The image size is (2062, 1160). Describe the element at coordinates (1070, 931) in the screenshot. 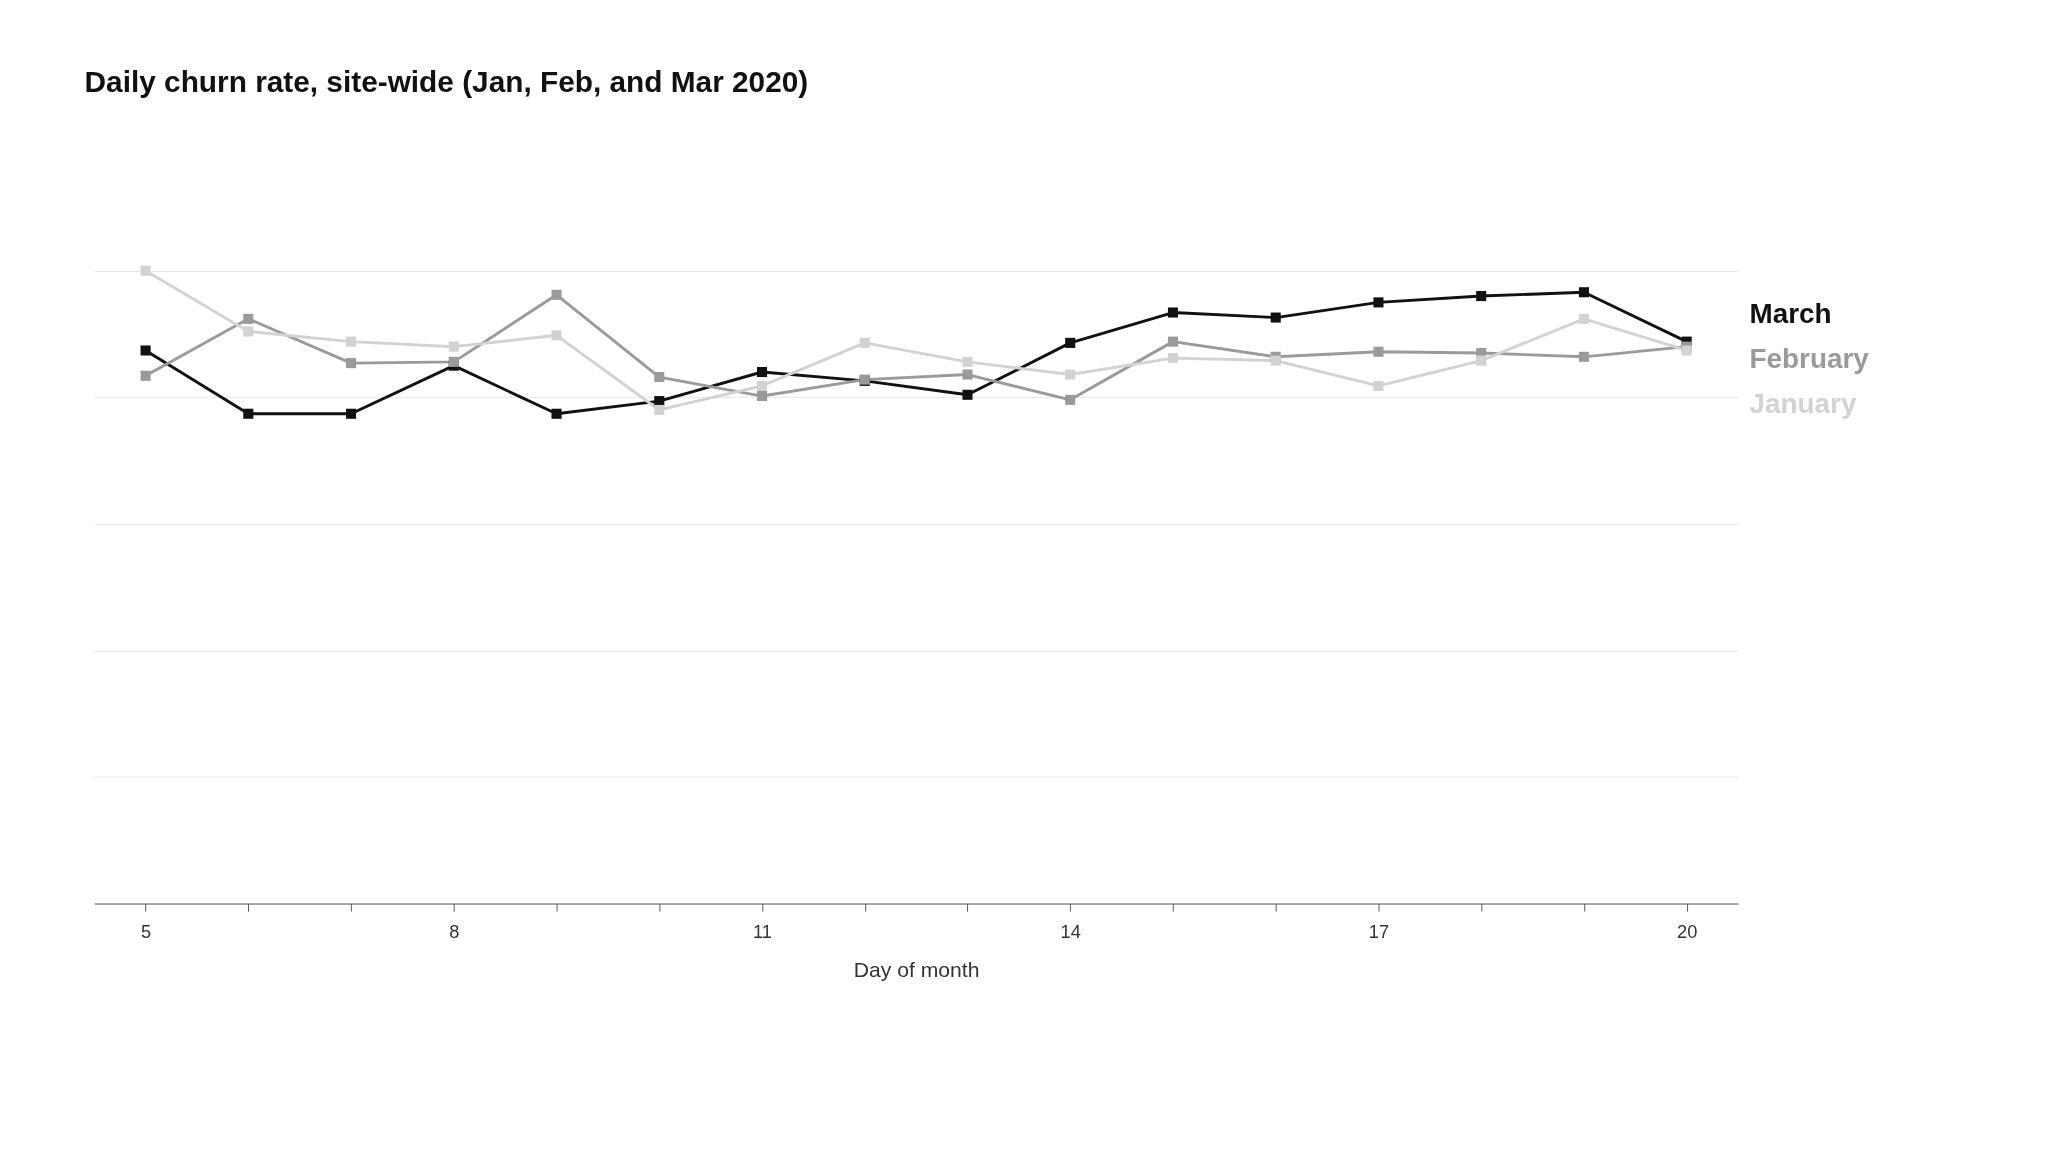

I see `x-tick-label: 14` at that location.